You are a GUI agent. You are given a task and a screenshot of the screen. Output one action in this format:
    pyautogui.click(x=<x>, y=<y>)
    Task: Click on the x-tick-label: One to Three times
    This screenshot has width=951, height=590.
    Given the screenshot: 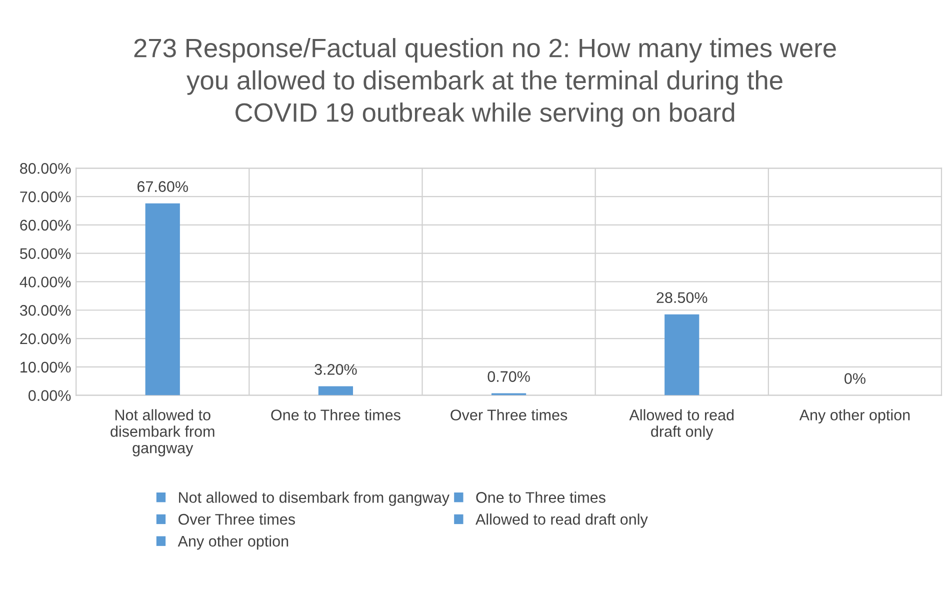 What is the action you would take?
    pyautogui.click(x=335, y=414)
    